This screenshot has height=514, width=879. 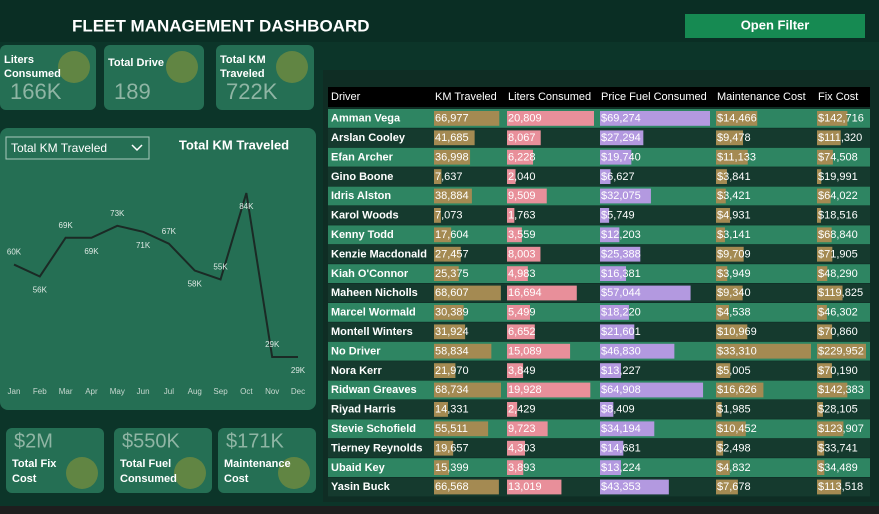 I want to click on dropdown-label: Total KM Traveled, so click(x=59, y=148).